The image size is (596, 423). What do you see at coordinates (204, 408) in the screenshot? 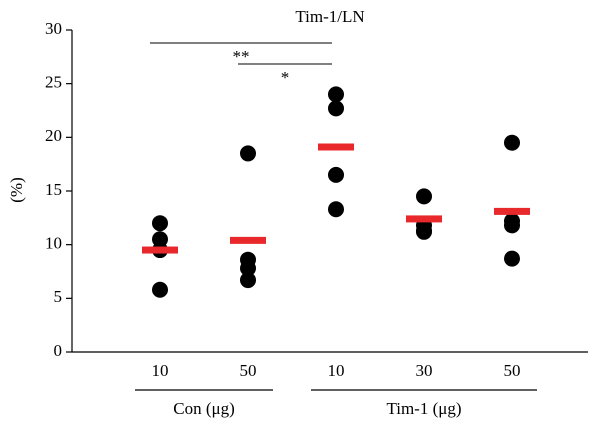
I see `group-label: Con (μg)` at bounding box center [204, 408].